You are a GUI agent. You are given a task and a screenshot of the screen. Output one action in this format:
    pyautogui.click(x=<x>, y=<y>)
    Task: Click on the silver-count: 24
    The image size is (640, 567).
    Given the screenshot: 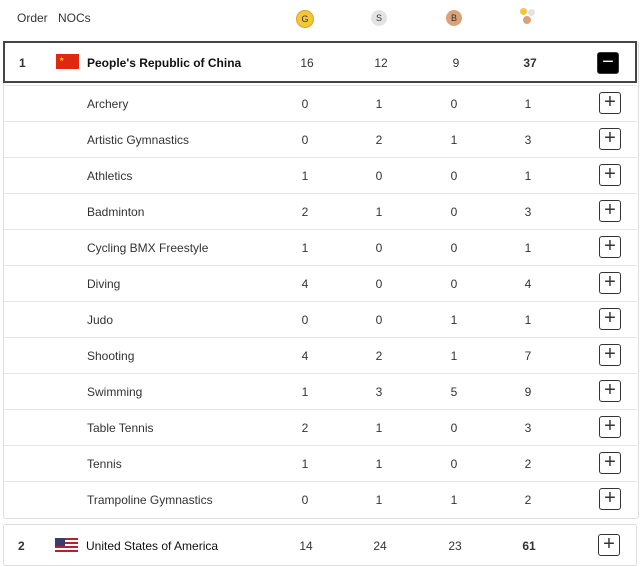 What is the action you would take?
    pyautogui.click(x=380, y=546)
    